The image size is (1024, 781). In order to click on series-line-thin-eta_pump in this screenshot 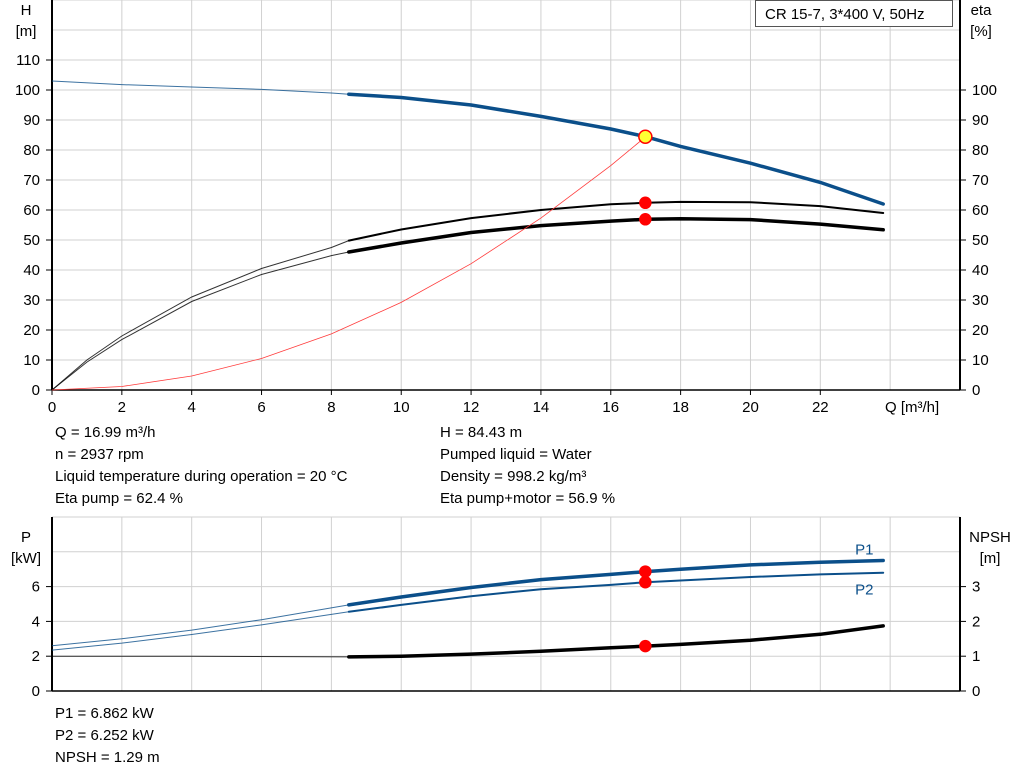, I will do `click(200, 315)`.